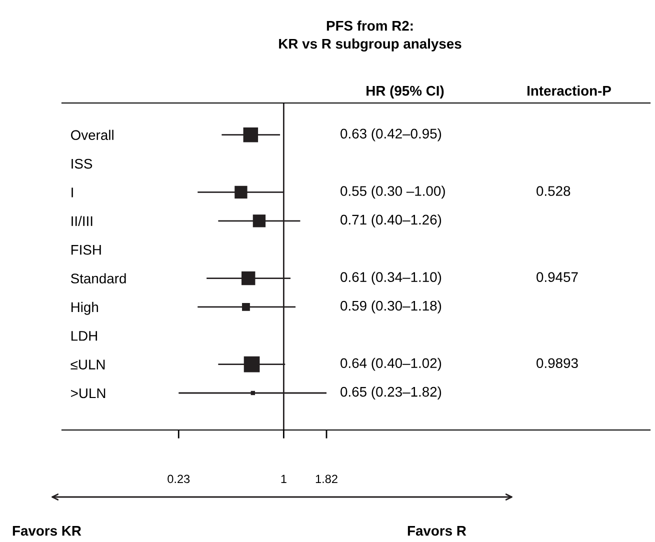 This screenshot has height=542, width=655. What do you see at coordinates (557, 363) in the screenshot?
I see `annotation: 0.9893` at bounding box center [557, 363].